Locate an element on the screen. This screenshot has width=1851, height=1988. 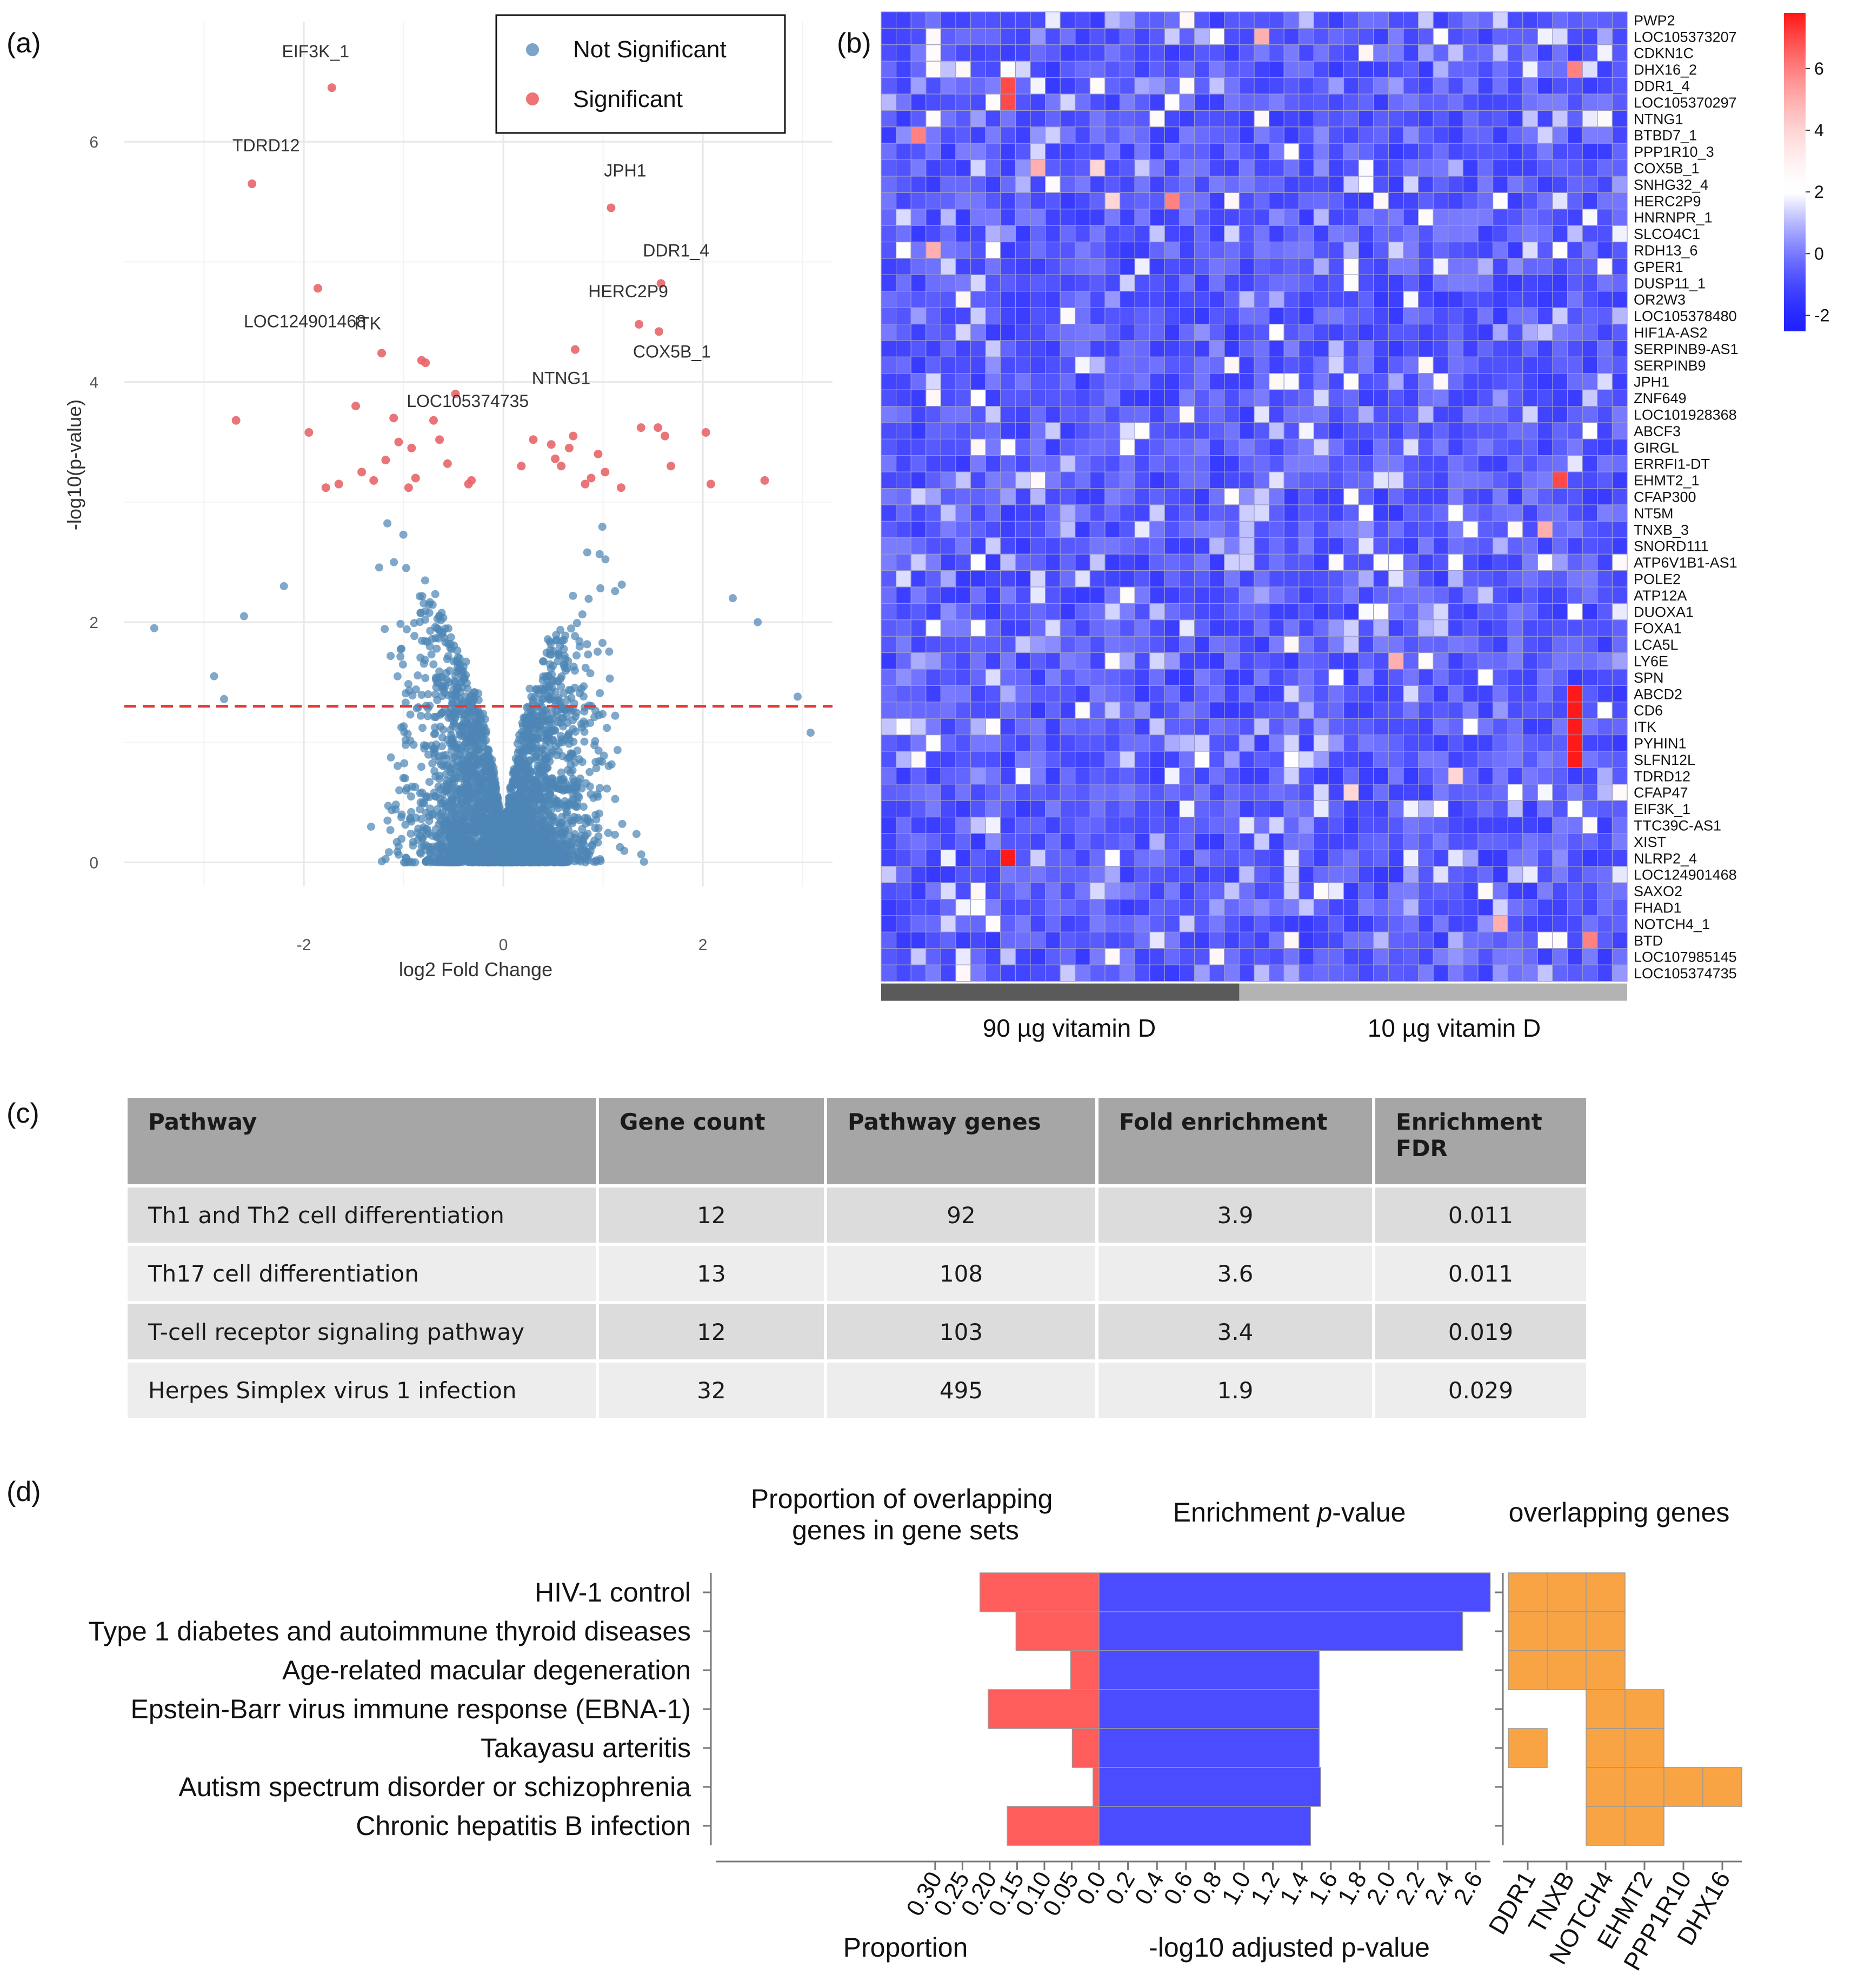
volcano-significant-point is located at coordinates (331, 87).